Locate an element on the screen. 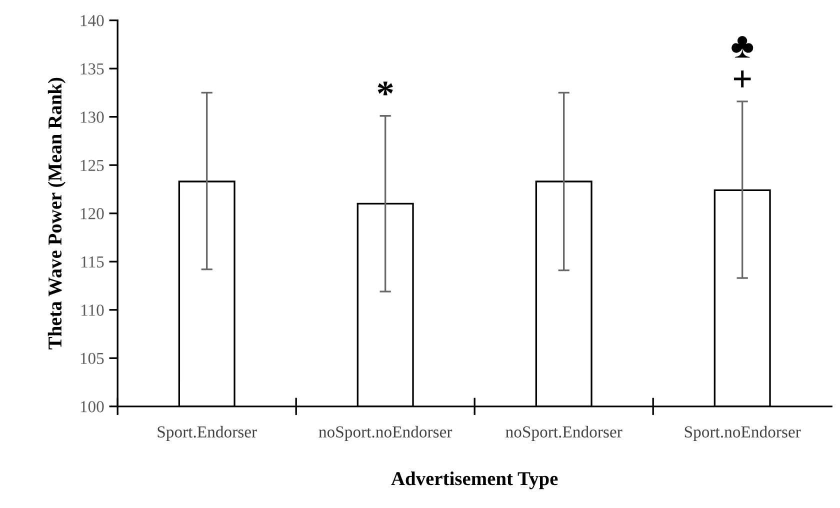 The image size is (840, 508). annotation: + is located at coordinates (742, 79).